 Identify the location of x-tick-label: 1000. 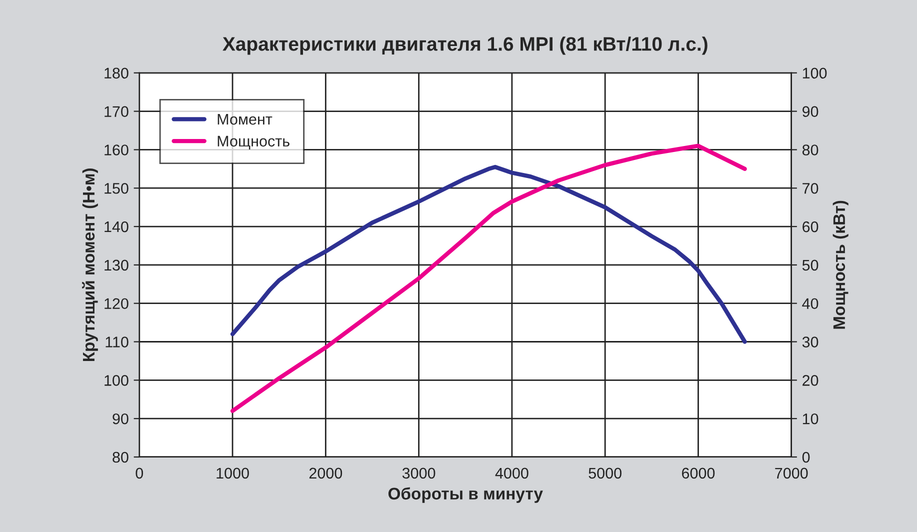
(232, 473).